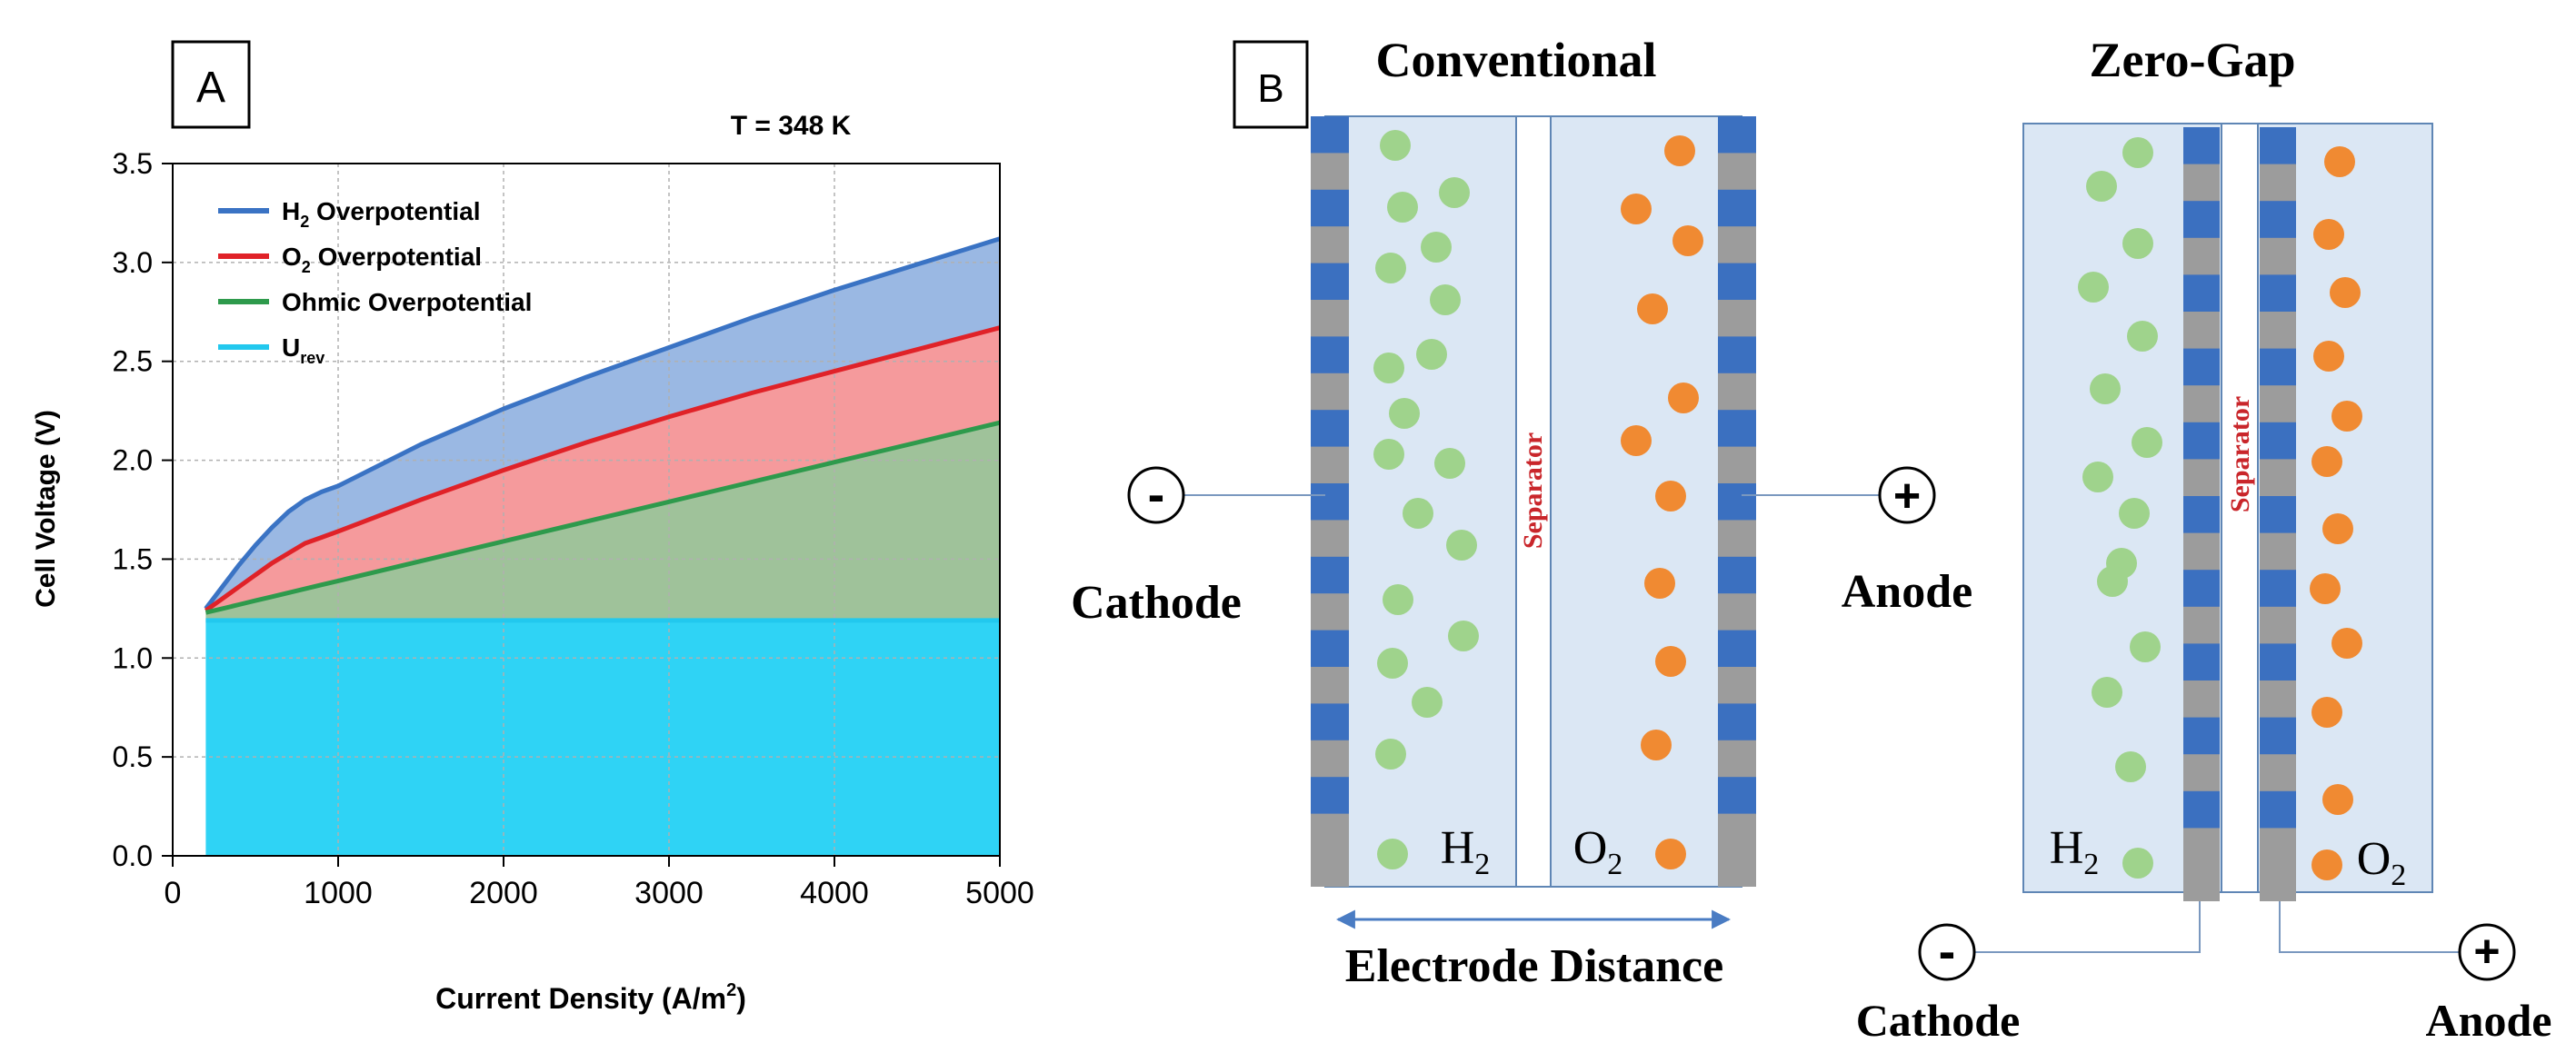  I want to click on zero-gap-title: Zero-Gap, so click(2193, 60).